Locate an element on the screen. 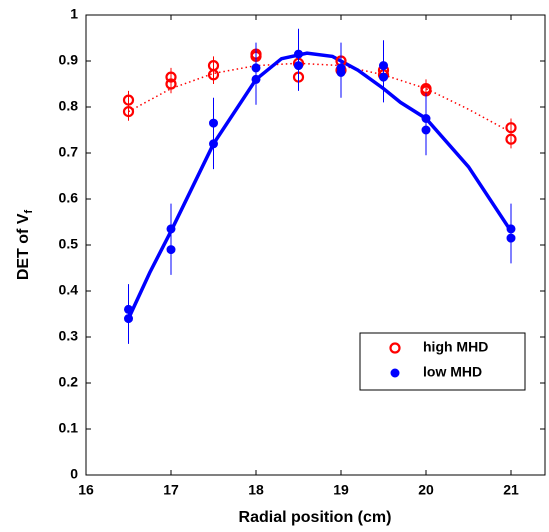 The height and width of the screenshot is (532, 549). y-tick-label: 0.8 is located at coordinates (69, 106).